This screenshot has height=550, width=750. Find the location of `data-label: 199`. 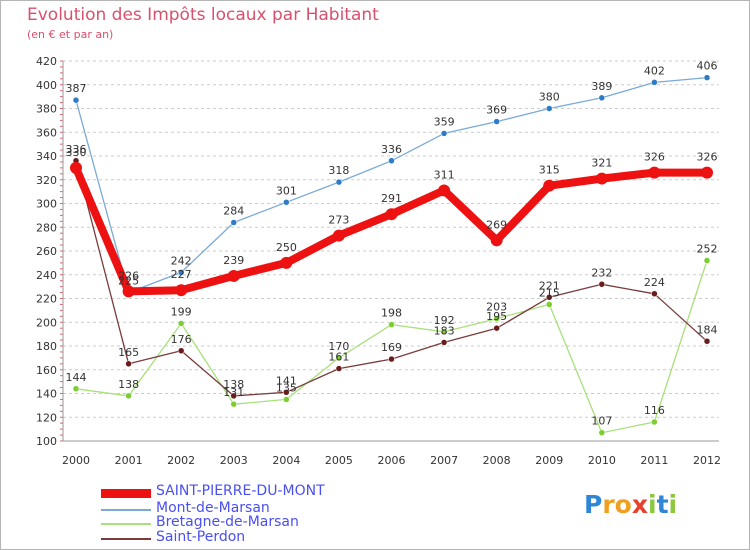

data-label: 199 is located at coordinates (181, 311).